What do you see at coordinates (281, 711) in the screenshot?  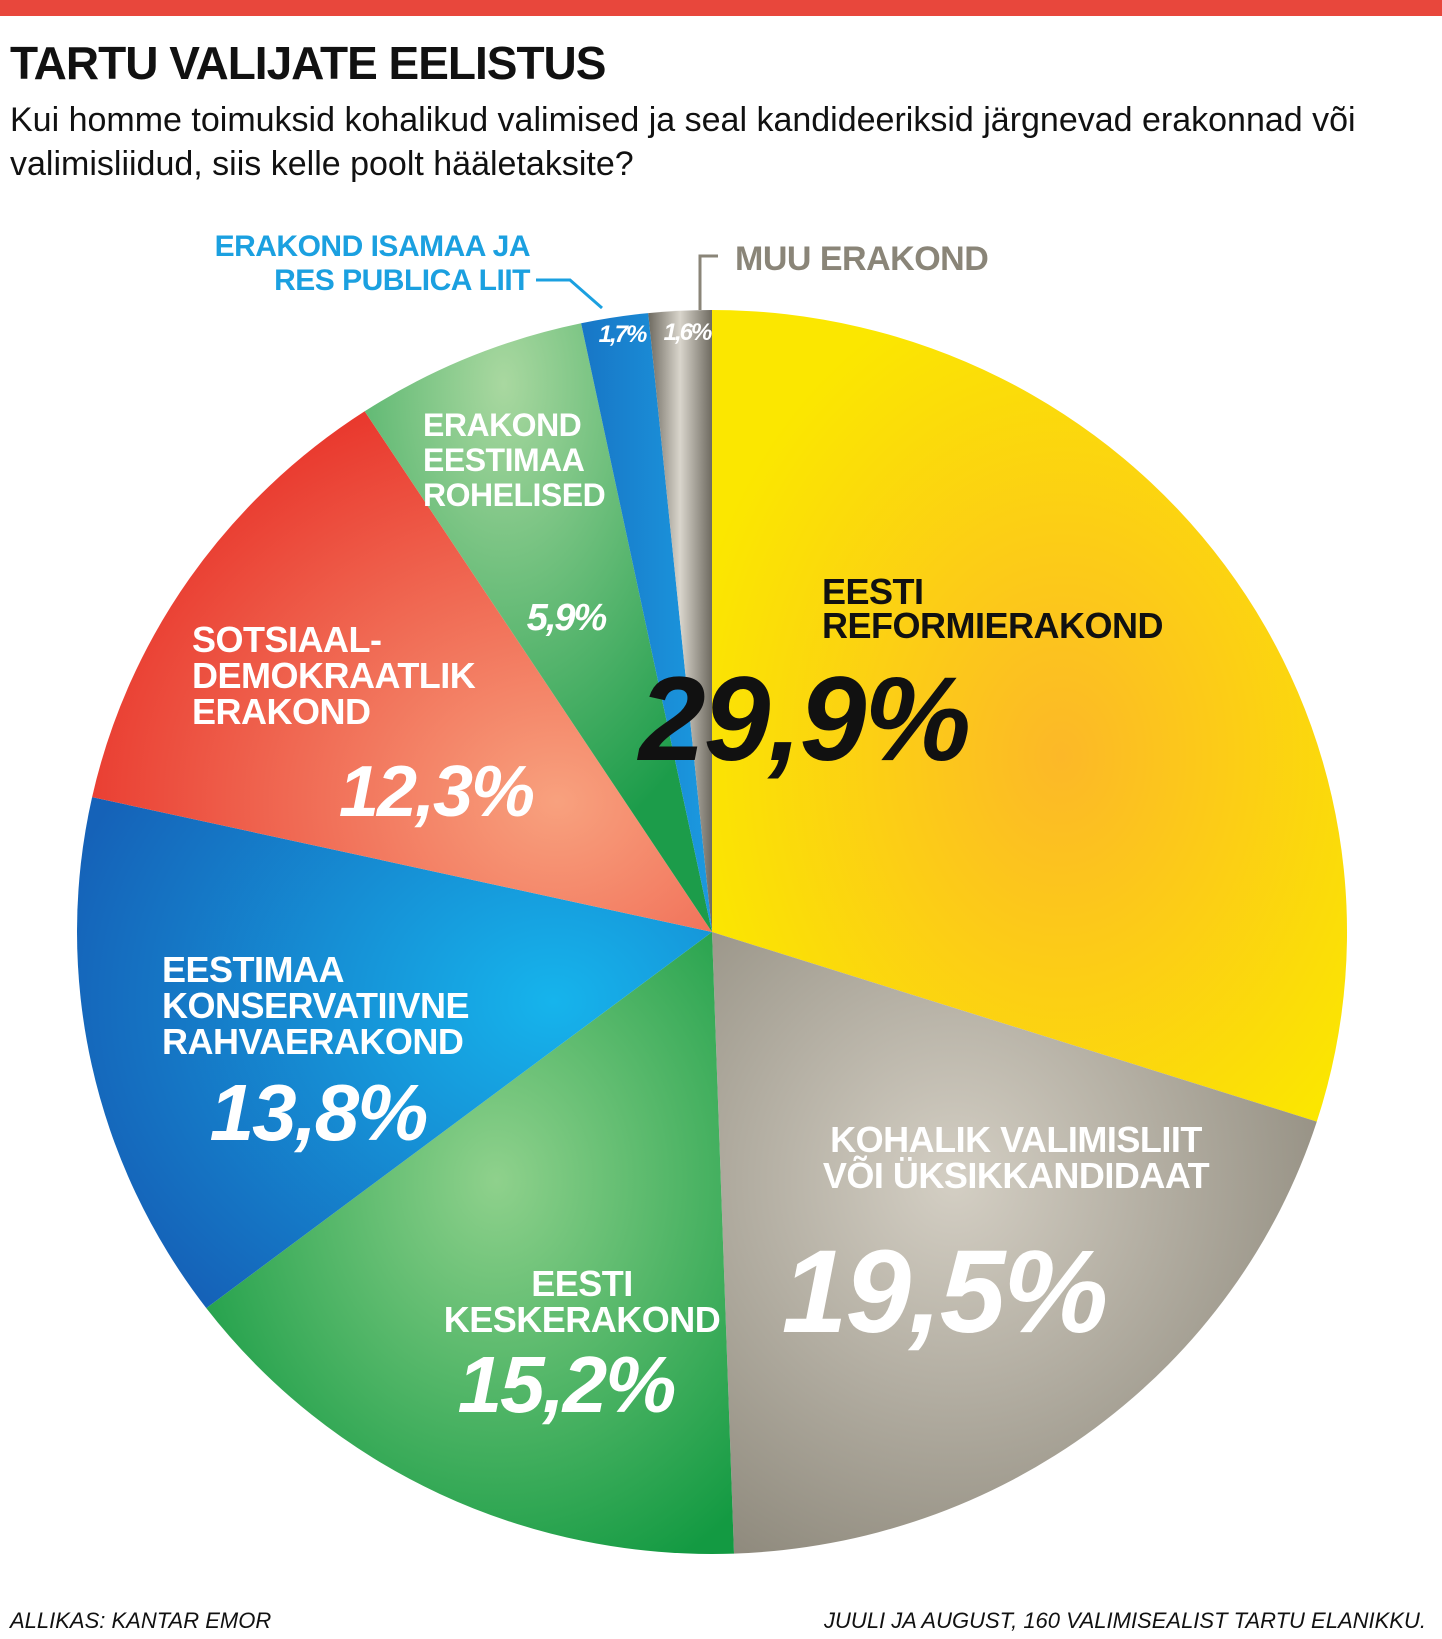 I see `slice-label-sde-line-3: ERAKOND` at bounding box center [281, 711].